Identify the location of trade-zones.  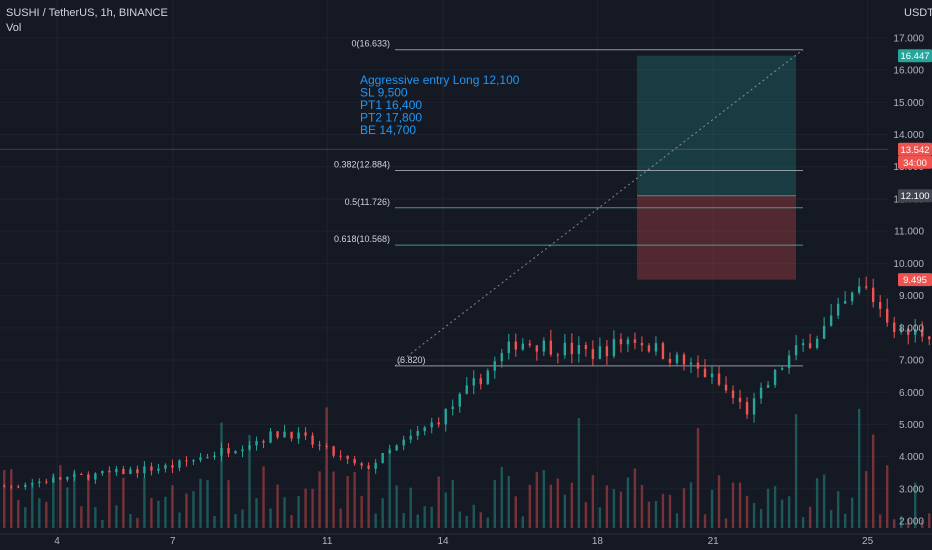
(716, 167).